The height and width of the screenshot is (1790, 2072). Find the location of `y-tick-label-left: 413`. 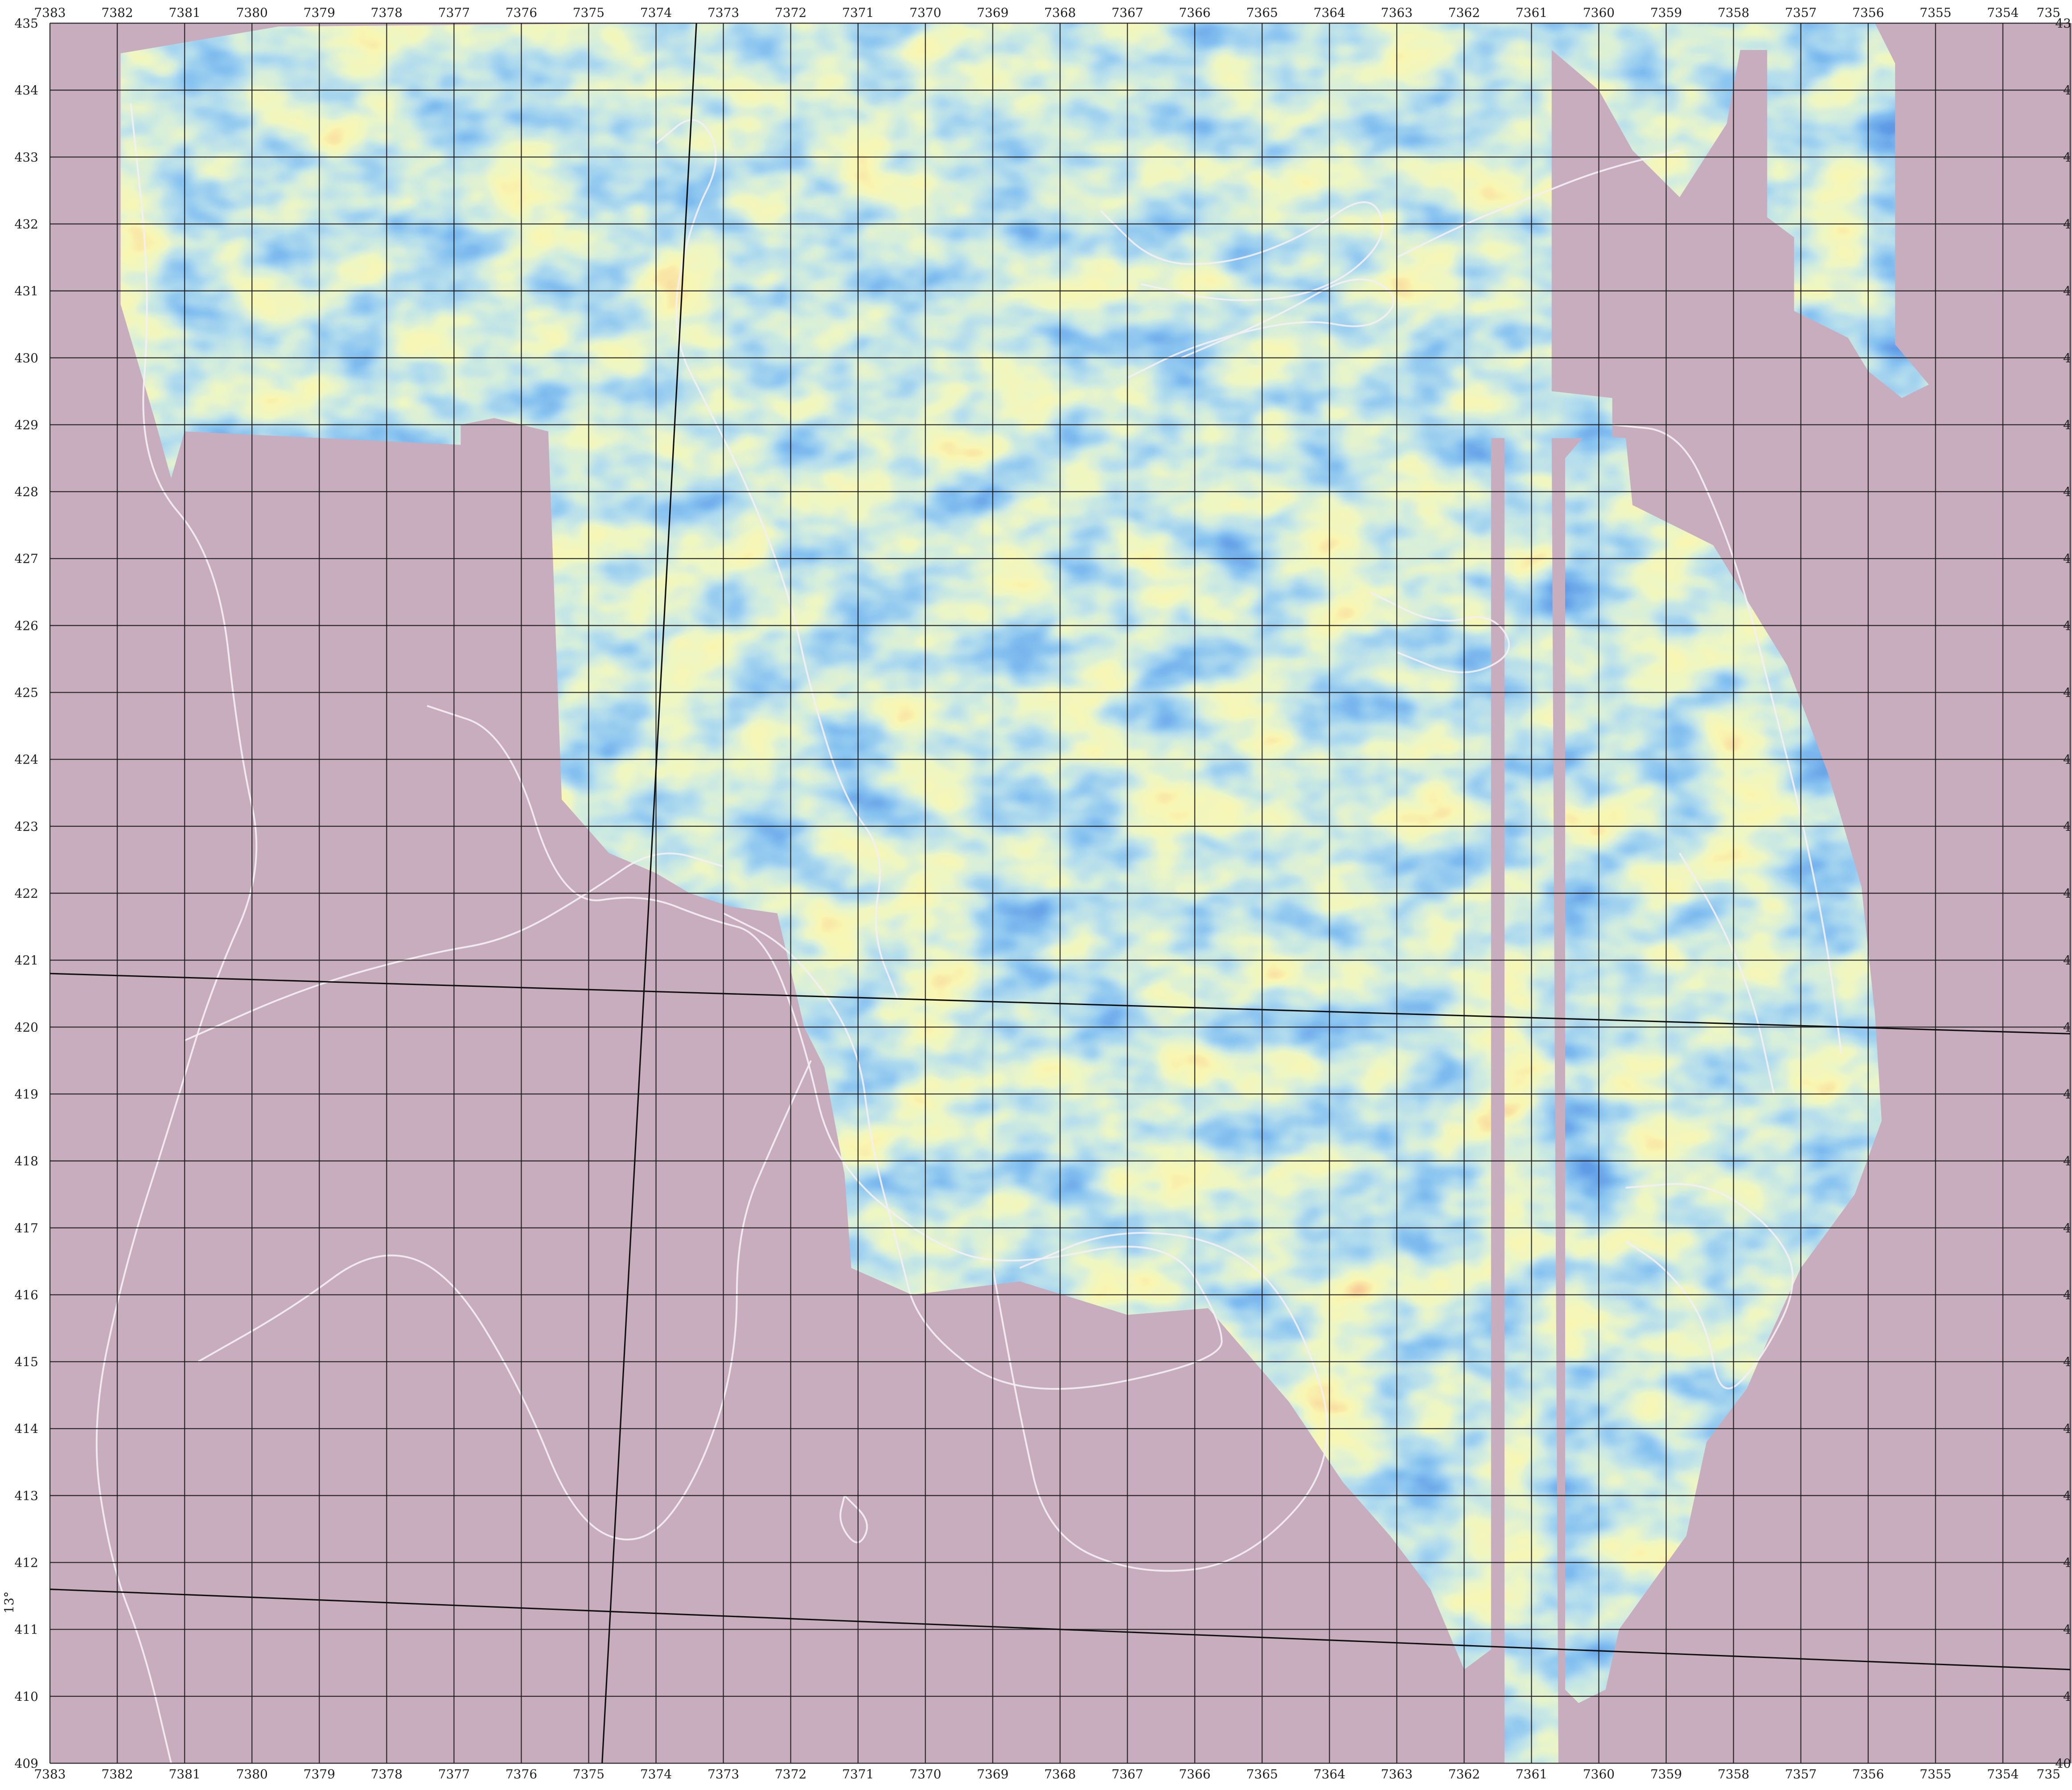

y-tick-label-left: 413 is located at coordinates (26, 1495).